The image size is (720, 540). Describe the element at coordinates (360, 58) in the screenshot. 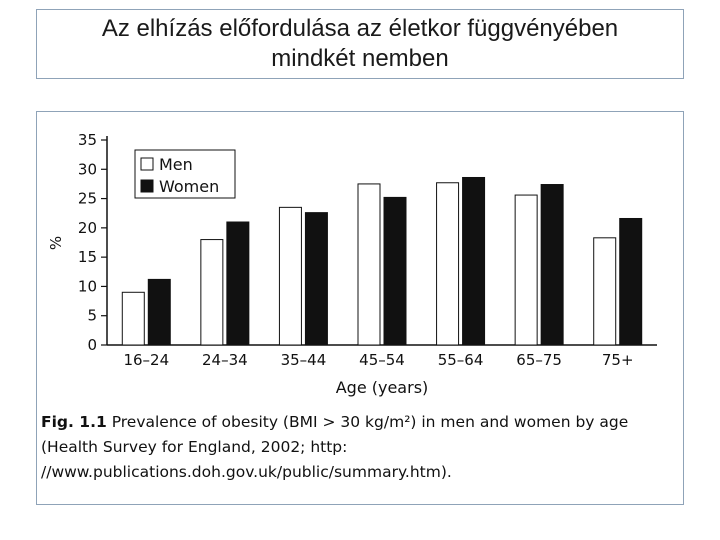

I see `slide-title-line-2: mindkét nemben` at that location.